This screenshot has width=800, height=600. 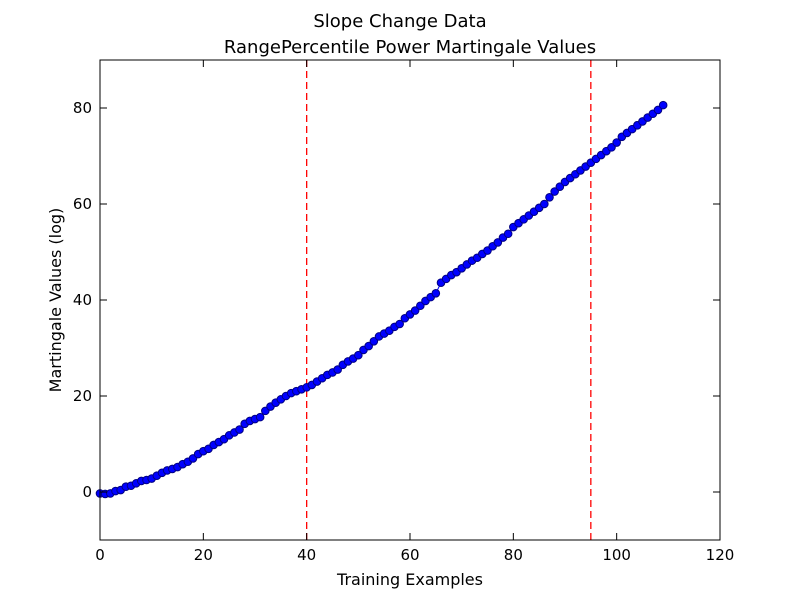 I want to click on chart-subtitle: RangePercentile Power Martingale Values, so click(x=410, y=47).